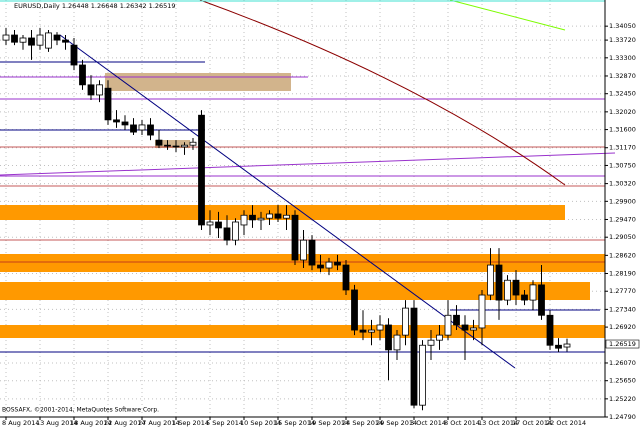 The width and height of the screenshot is (640, 427). I want to click on y-tick-label: 1.31600, so click(622, 130).